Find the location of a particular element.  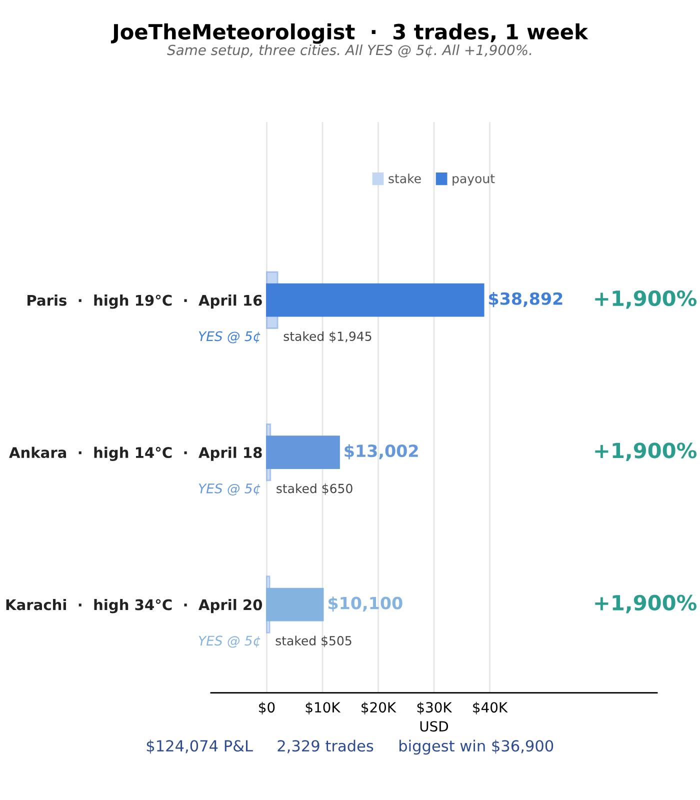

data-label: staked $1,945 is located at coordinates (328, 337).